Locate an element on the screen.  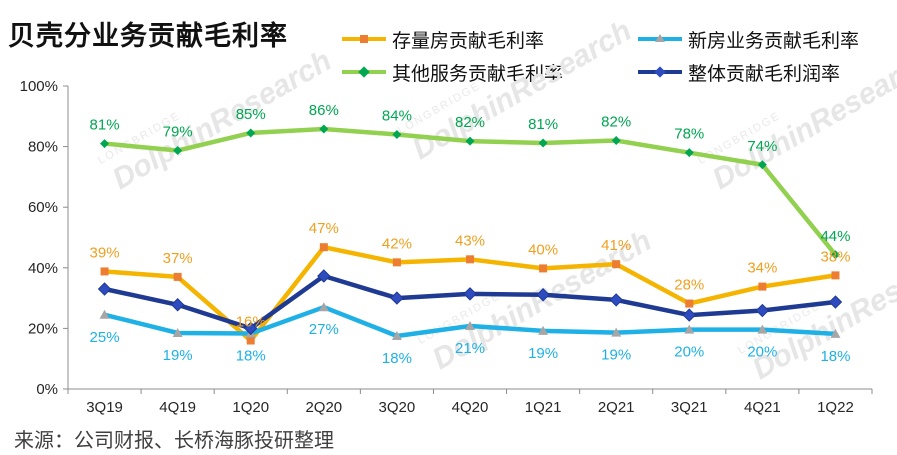
x-tick-label: 1Q20 is located at coordinates (250, 407).